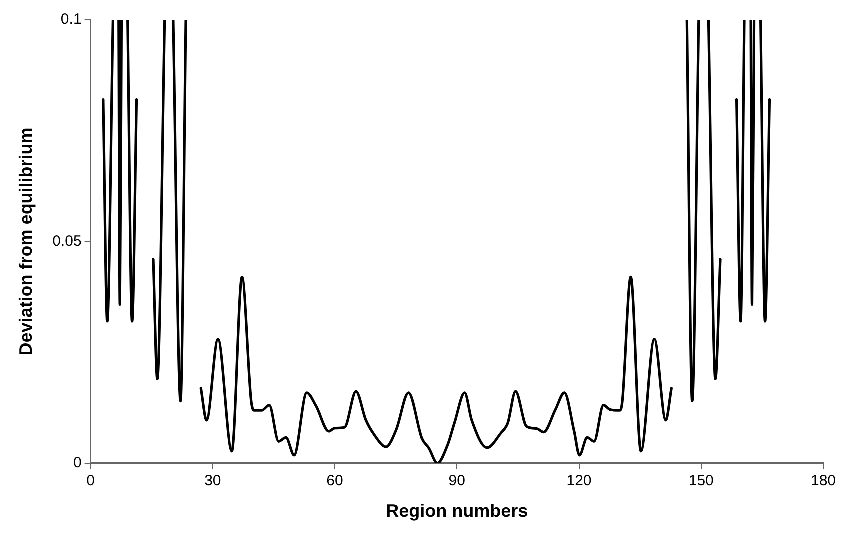 This screenshot has width=847, height=535. Describe the element at coordinates (823, 481) in the screenshot. I see `x-tick-label: 180` at that location.